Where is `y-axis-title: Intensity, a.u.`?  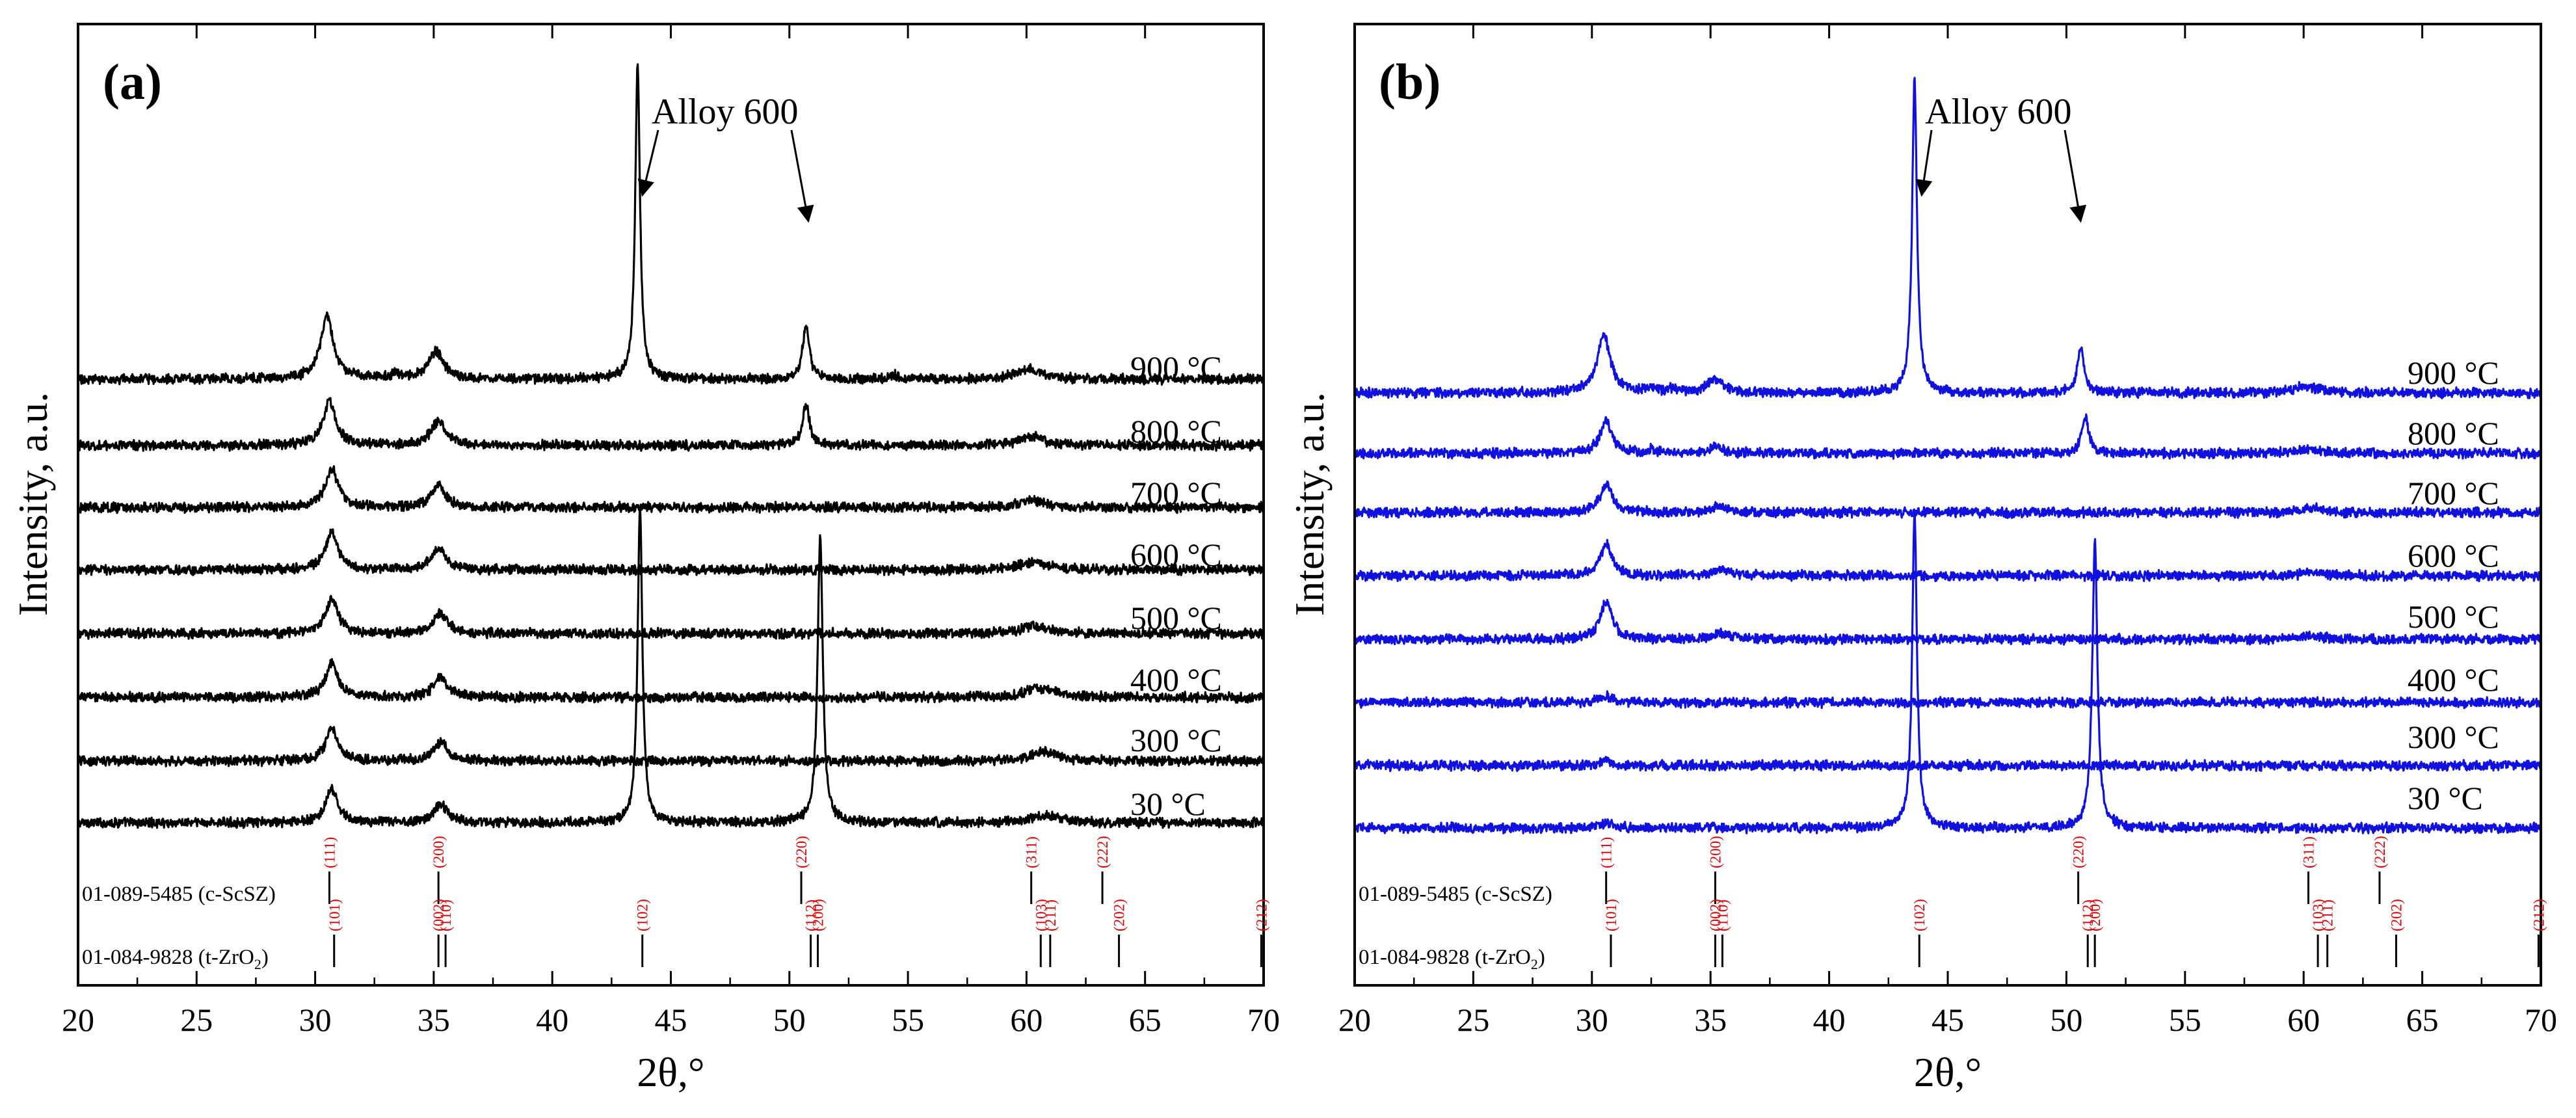 y-axis-title: Intensity, a.u. is located at coordinates (33, 504).